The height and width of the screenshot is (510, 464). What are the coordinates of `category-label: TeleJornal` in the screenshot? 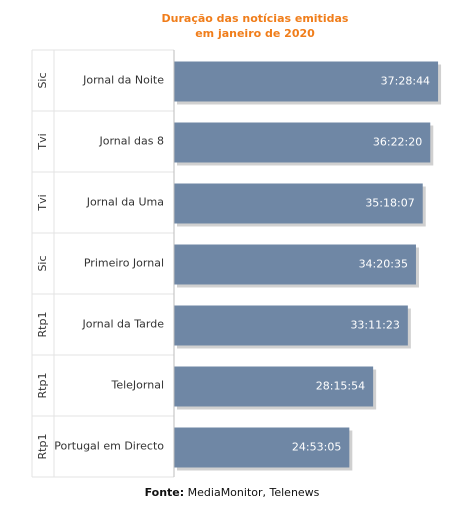 It's located at (137, 385).